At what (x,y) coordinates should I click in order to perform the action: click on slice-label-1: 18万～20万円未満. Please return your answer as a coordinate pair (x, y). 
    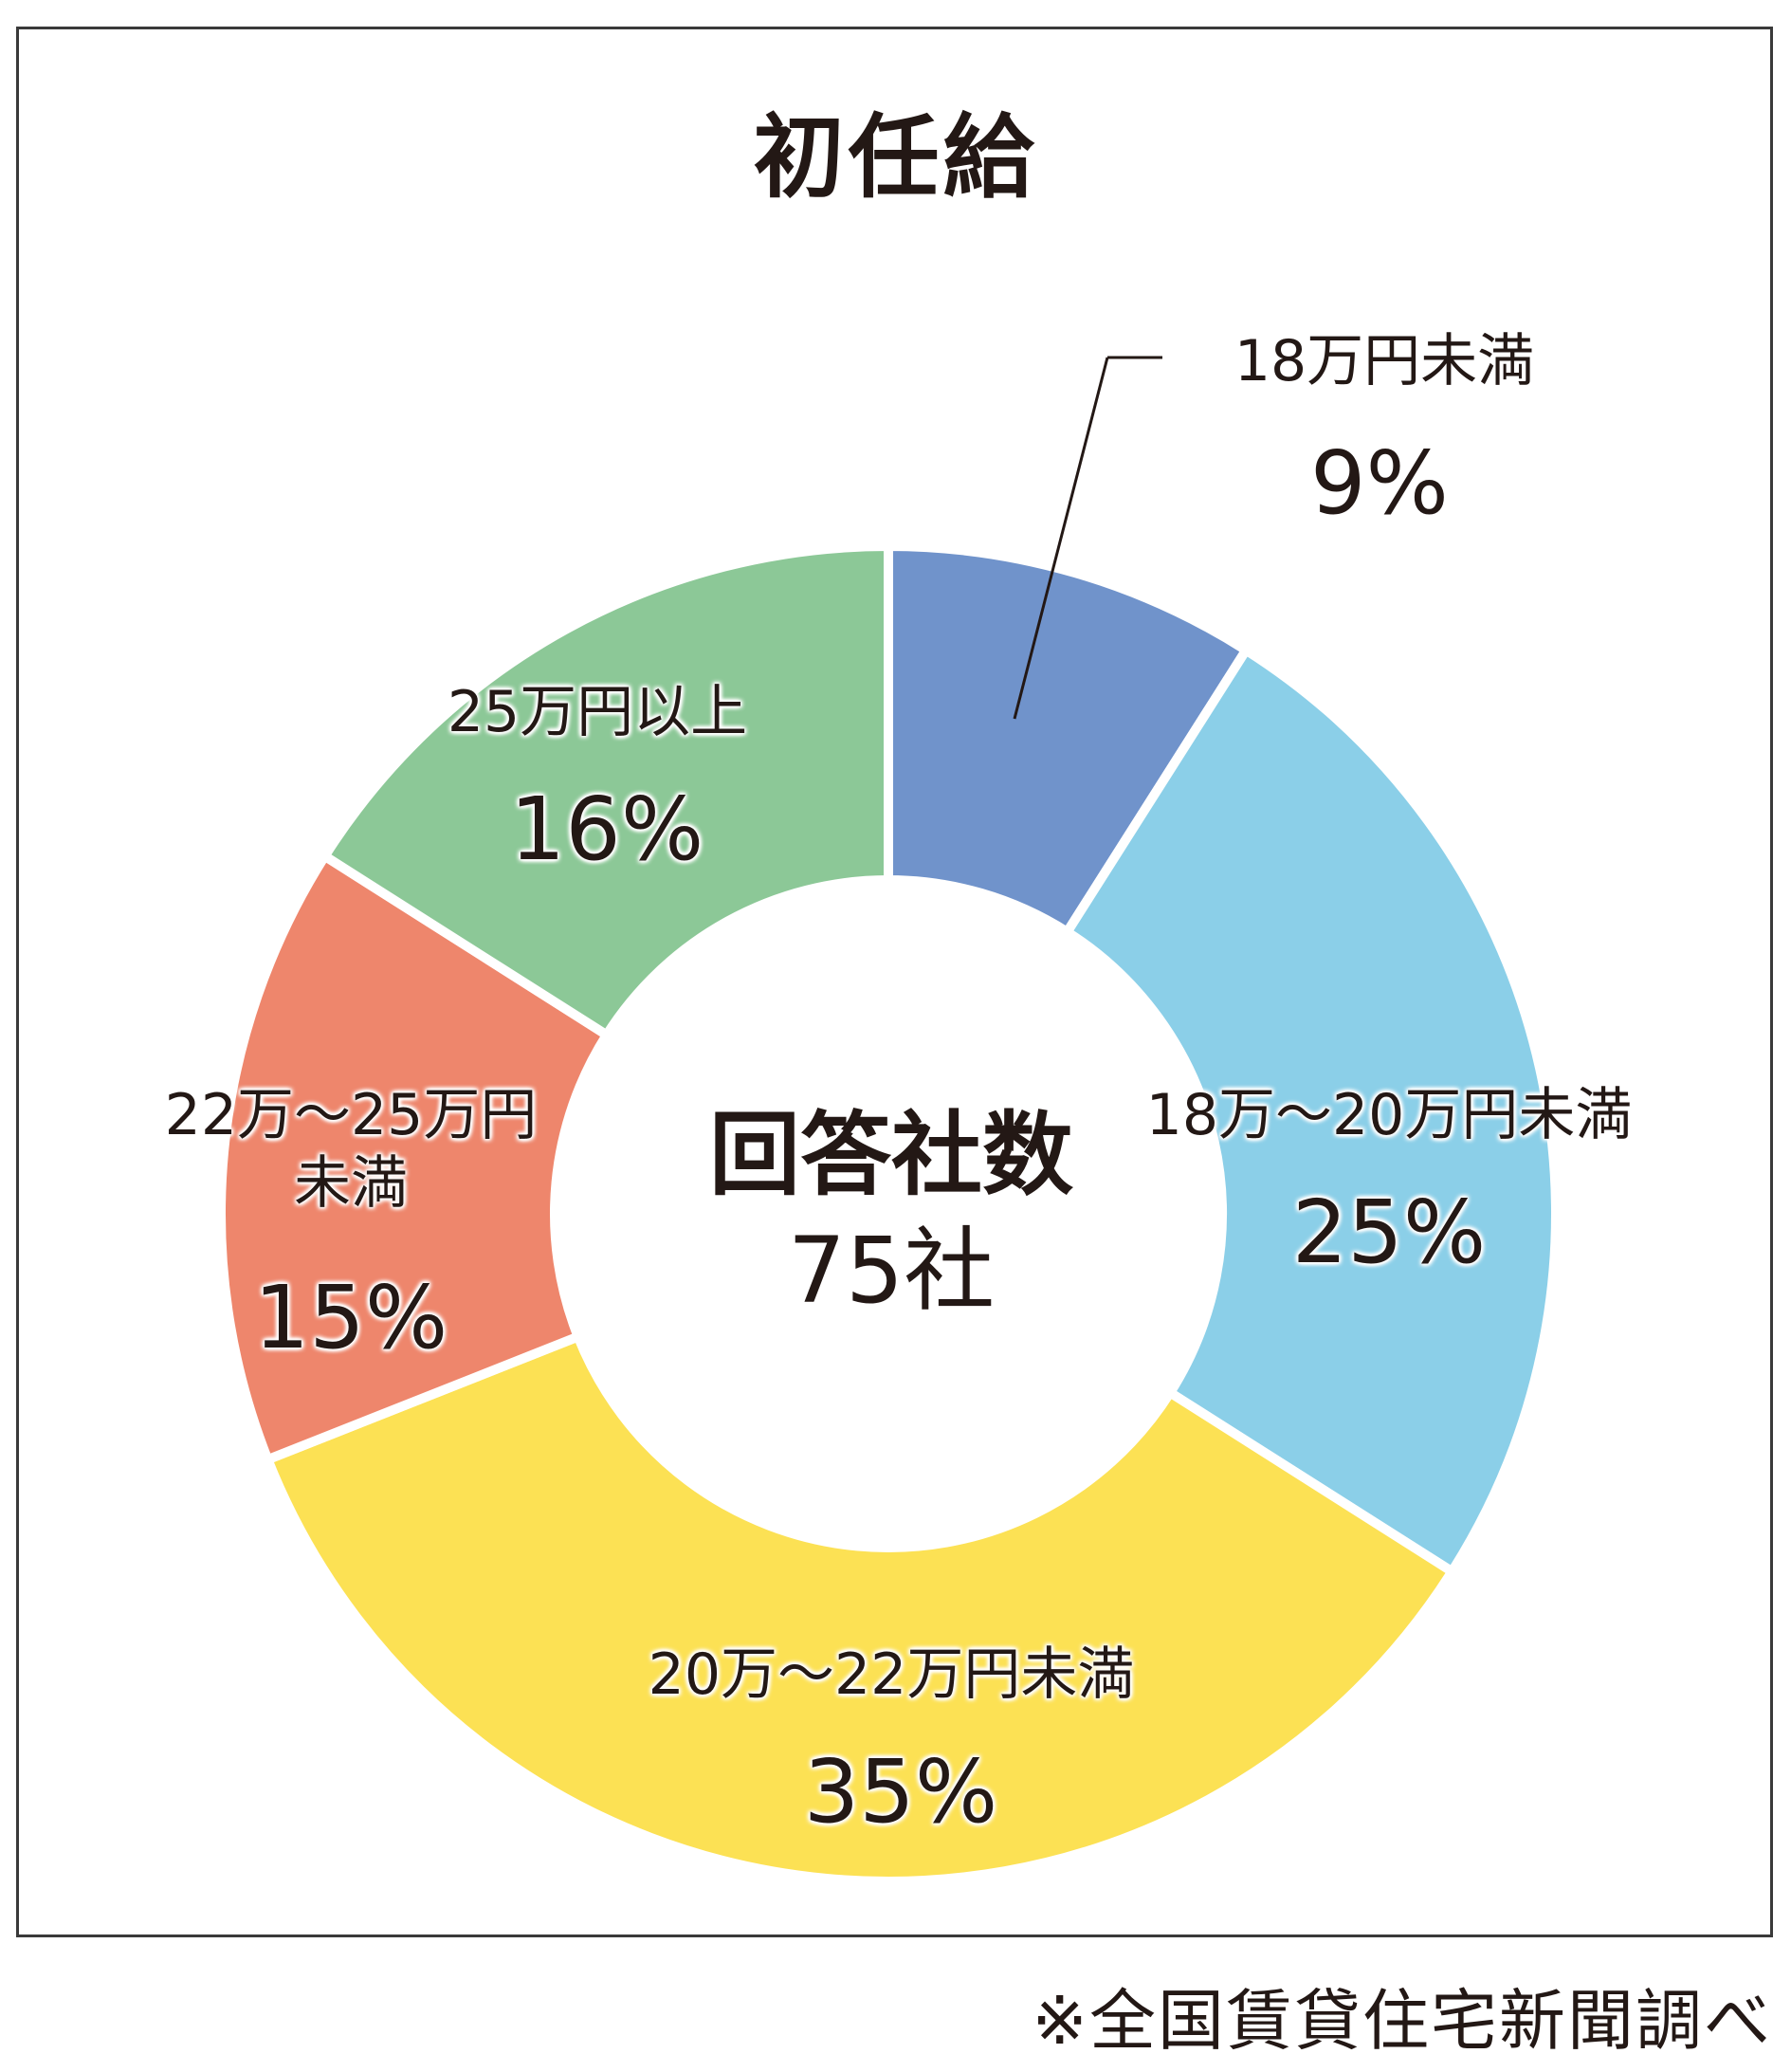
    Looking at the image, I should click on (1389, 1115).